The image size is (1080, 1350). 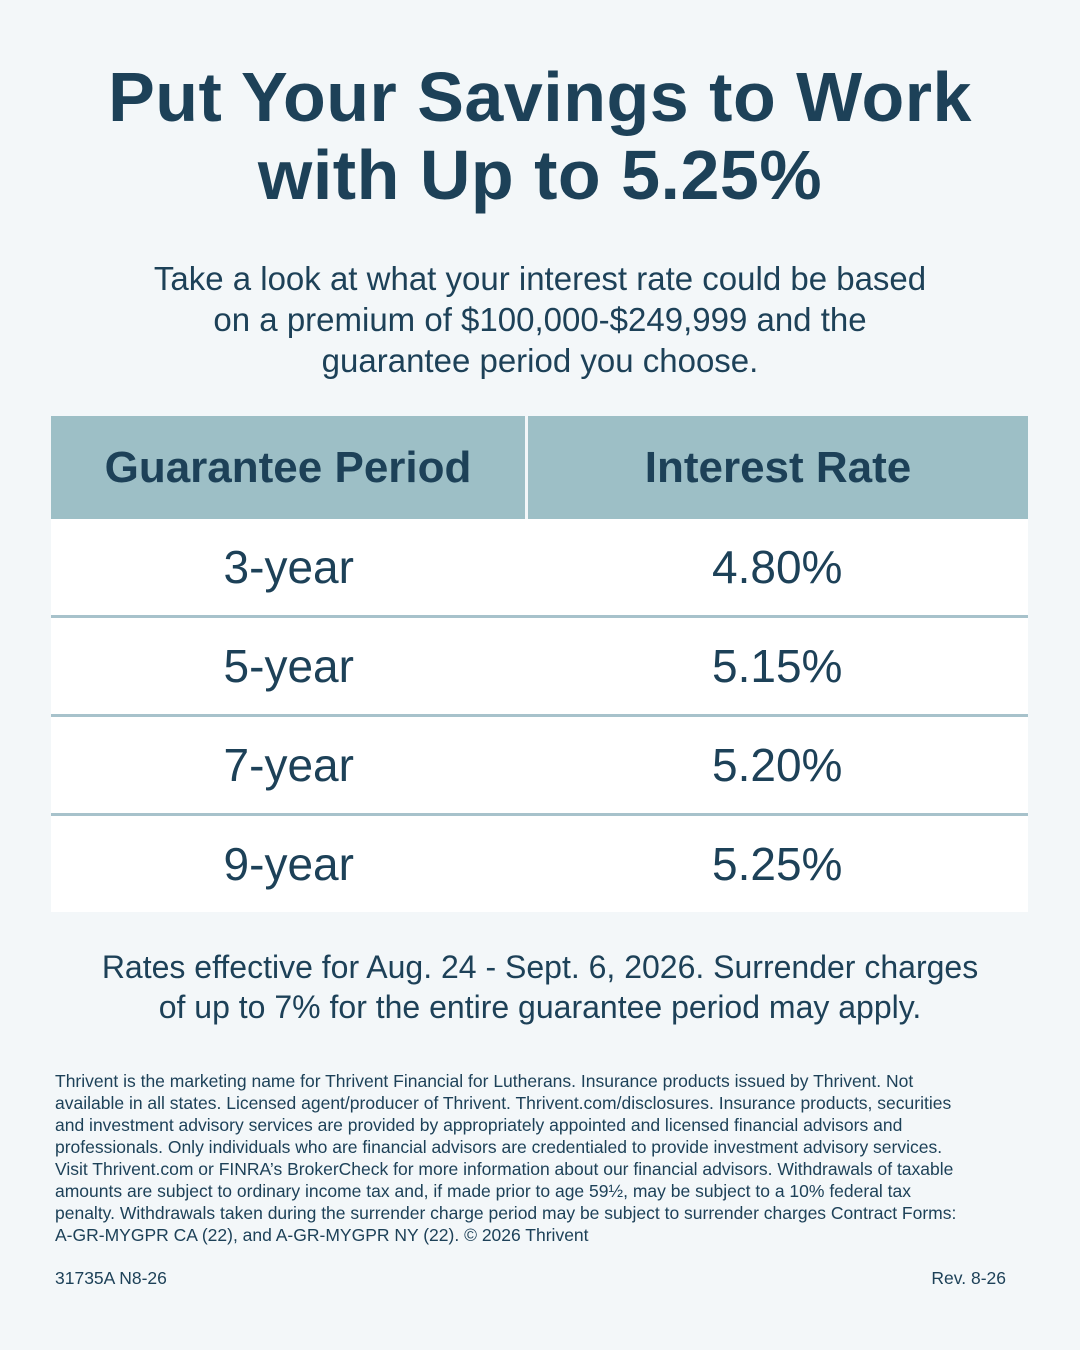 I want to click on guarantee-period-cell: 5-year, so click(x=289, y=666).